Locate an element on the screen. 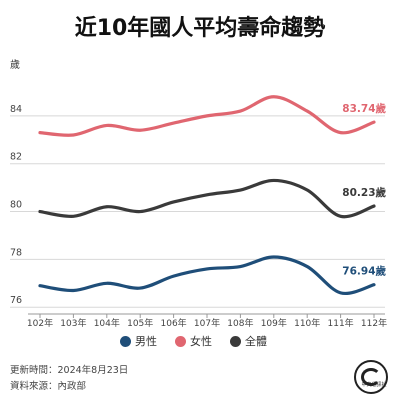 The width and height of the screenshot is (400, 400). end-label-female: 83.74歲 is located at coordinates (364, 108).